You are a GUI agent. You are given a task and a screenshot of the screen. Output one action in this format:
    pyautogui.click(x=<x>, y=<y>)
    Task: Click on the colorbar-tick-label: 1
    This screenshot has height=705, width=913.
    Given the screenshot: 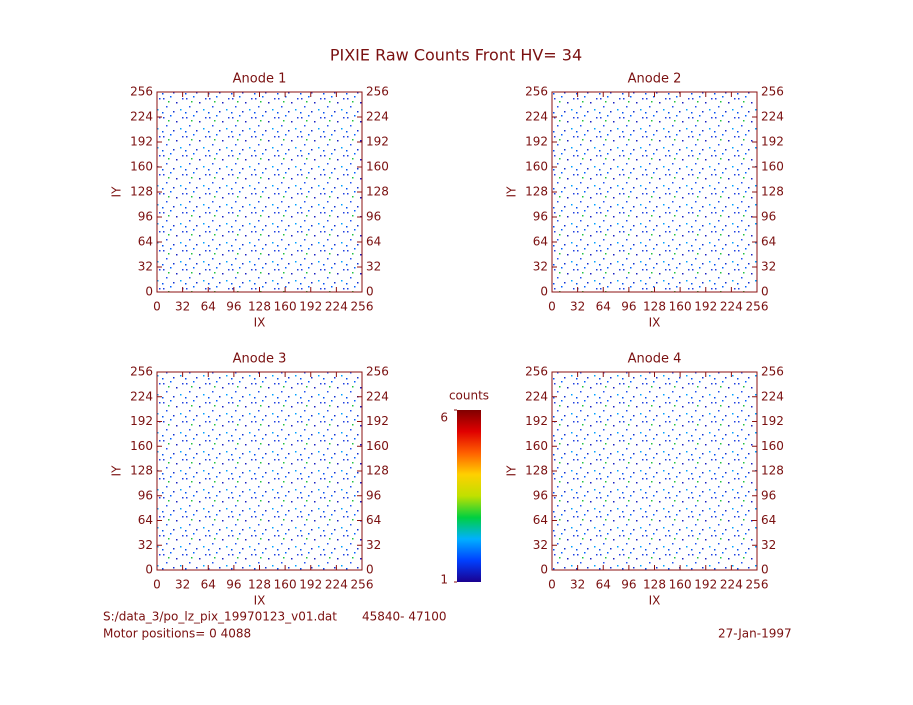 What is the action you would take?
    pyautogui.click(x=444, y=580)
    